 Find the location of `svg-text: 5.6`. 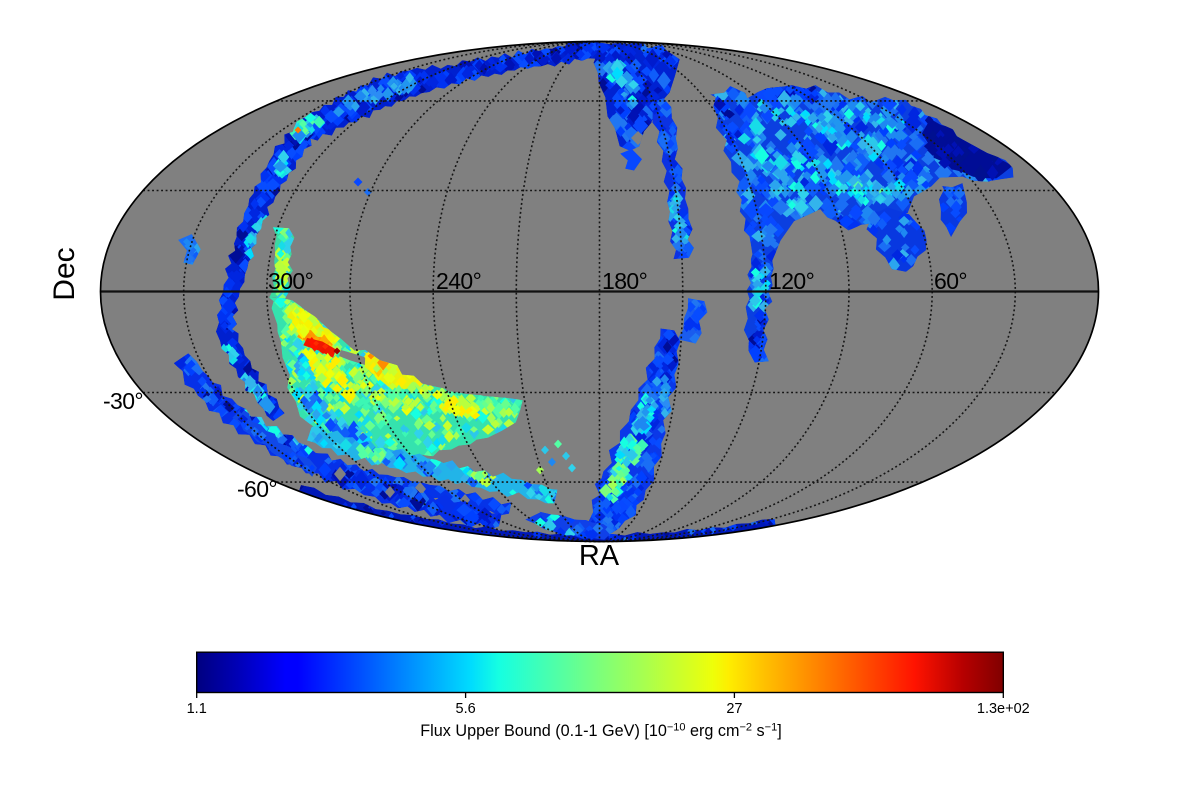

svg-text: 5.6 is located at coordinates (466, 709).